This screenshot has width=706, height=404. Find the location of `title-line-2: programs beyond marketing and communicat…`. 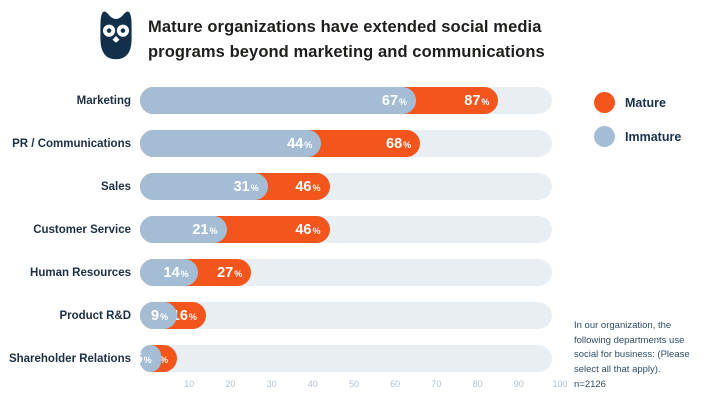

title-line-2: programs beyond marketing and communicat… is located at coordinates (346, 51).